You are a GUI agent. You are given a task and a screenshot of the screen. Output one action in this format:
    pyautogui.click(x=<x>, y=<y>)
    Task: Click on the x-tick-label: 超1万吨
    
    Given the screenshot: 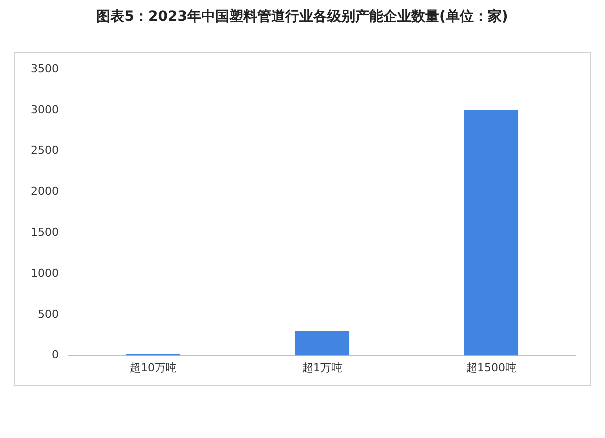 What is the action you would take?
    pyautogui.click(x=322, y=367)
    